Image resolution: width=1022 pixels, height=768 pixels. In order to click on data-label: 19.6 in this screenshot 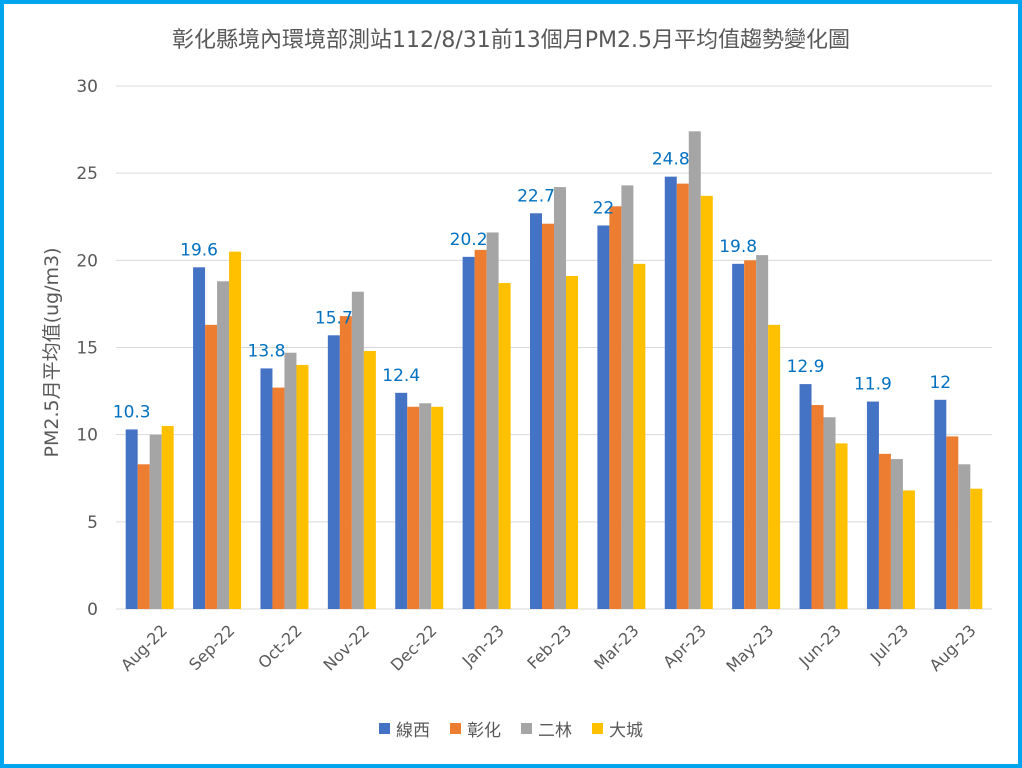, I will do `click(199, 250)`.